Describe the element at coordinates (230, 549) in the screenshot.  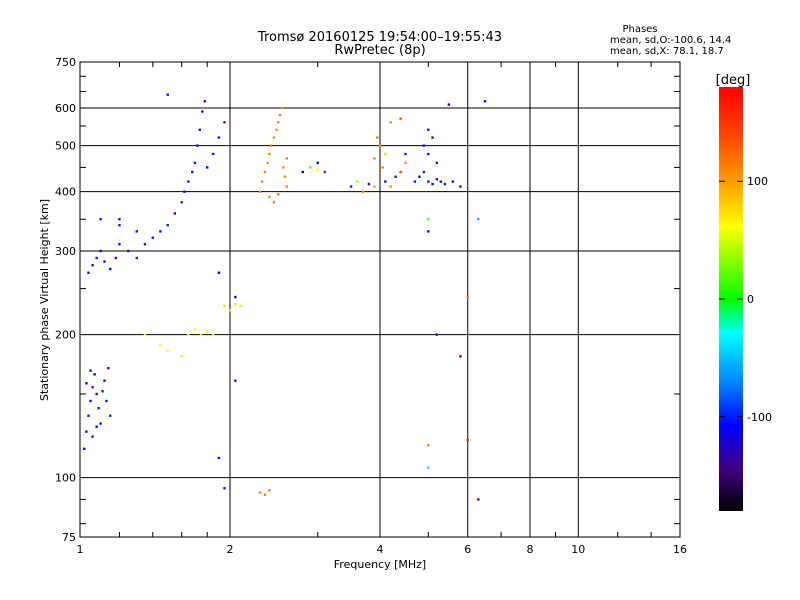
I see `x-tick-label: 2` at that location.